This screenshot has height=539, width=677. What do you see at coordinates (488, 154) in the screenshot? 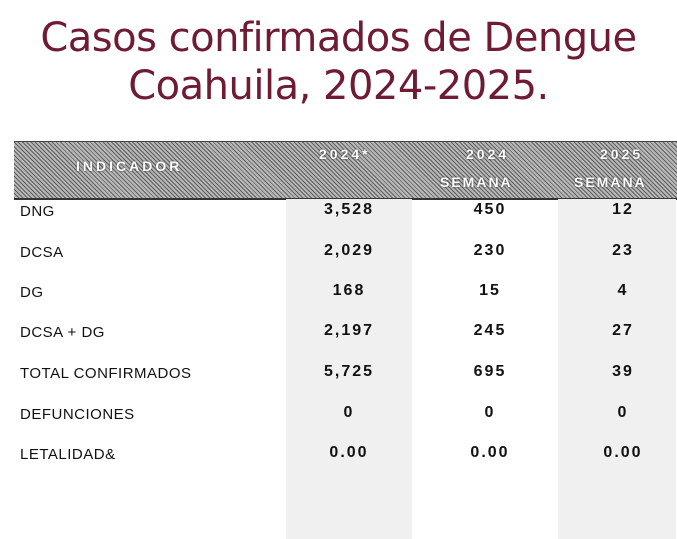
I see `header-col-2024-week-year: 2024` at bounding box center [488, 154].